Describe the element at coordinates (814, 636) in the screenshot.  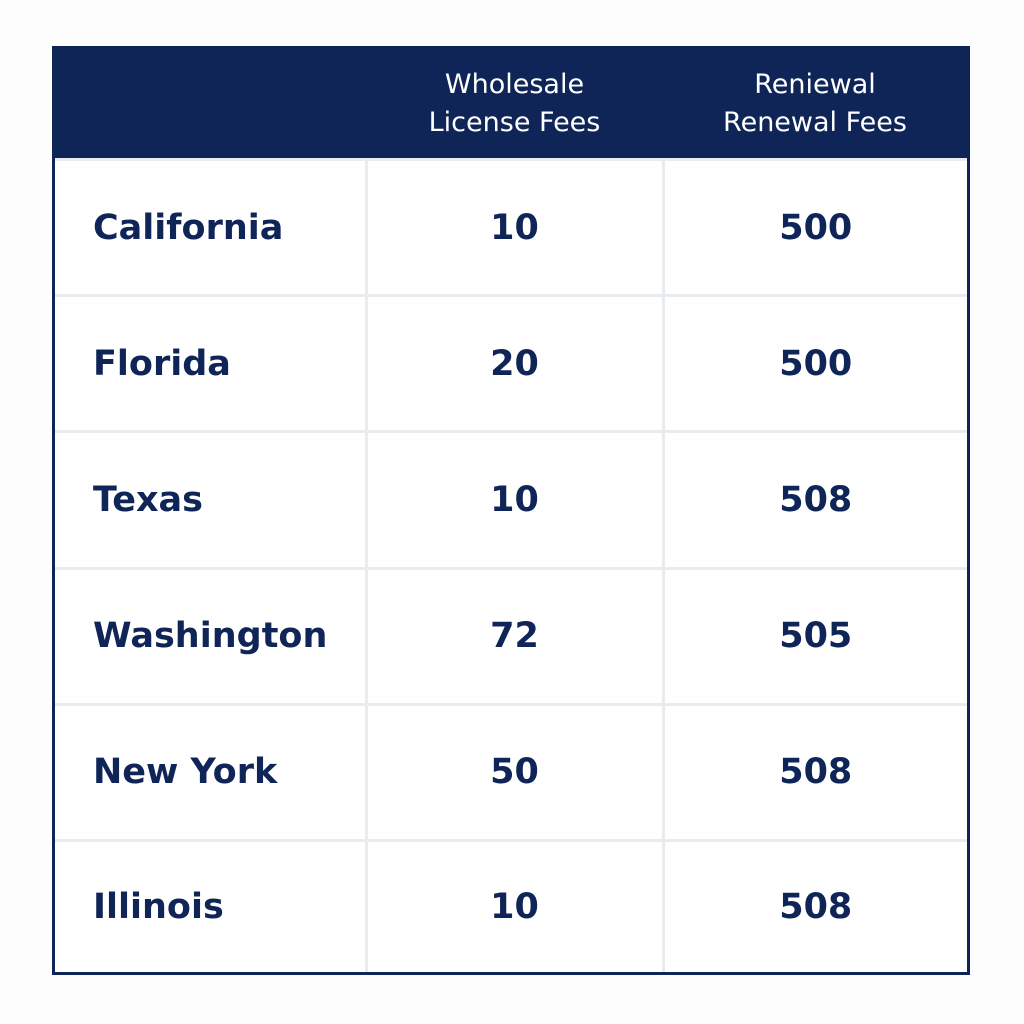
I see `fee-cell: 505` at that location.